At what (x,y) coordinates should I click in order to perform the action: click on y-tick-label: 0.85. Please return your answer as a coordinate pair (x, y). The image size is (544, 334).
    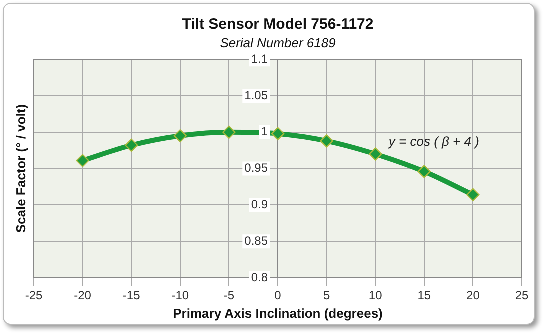
    Looking at the image, I should click on (256, 241).